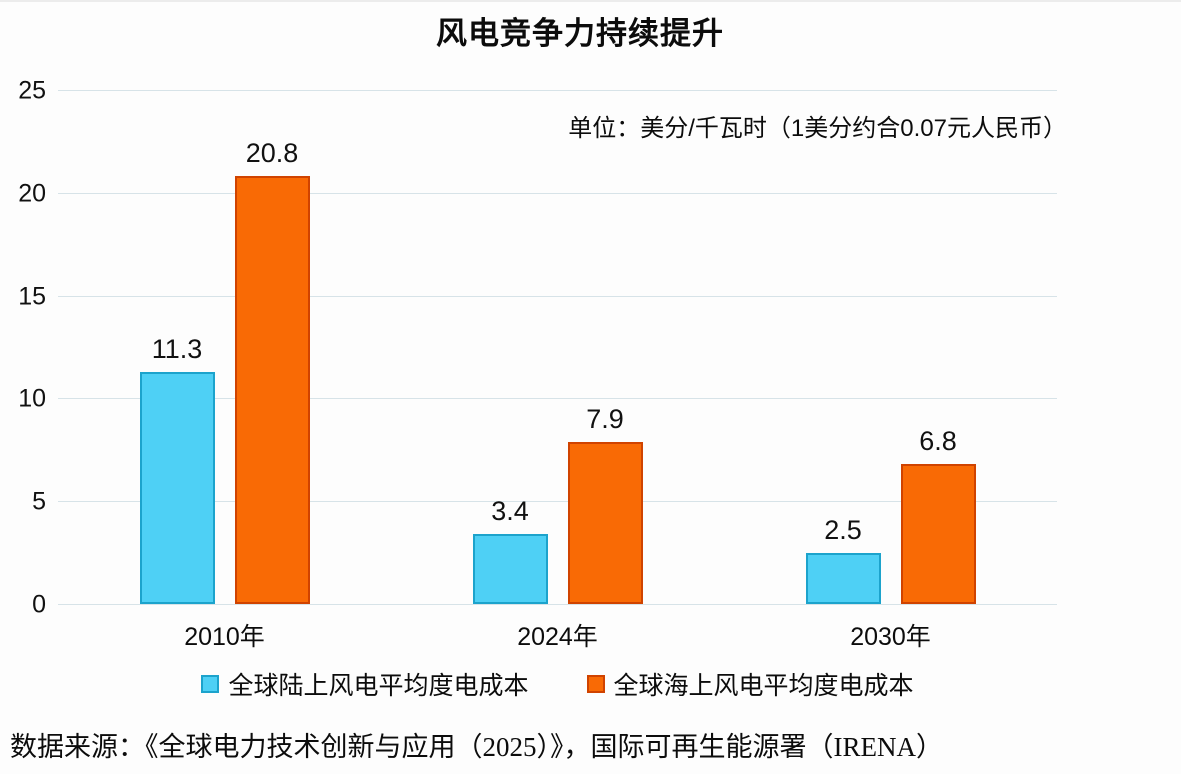  I want to click on legend-item-全球陆上风电平均度电成本: 全球陆上风电平均度电成本, so click(365, 684).